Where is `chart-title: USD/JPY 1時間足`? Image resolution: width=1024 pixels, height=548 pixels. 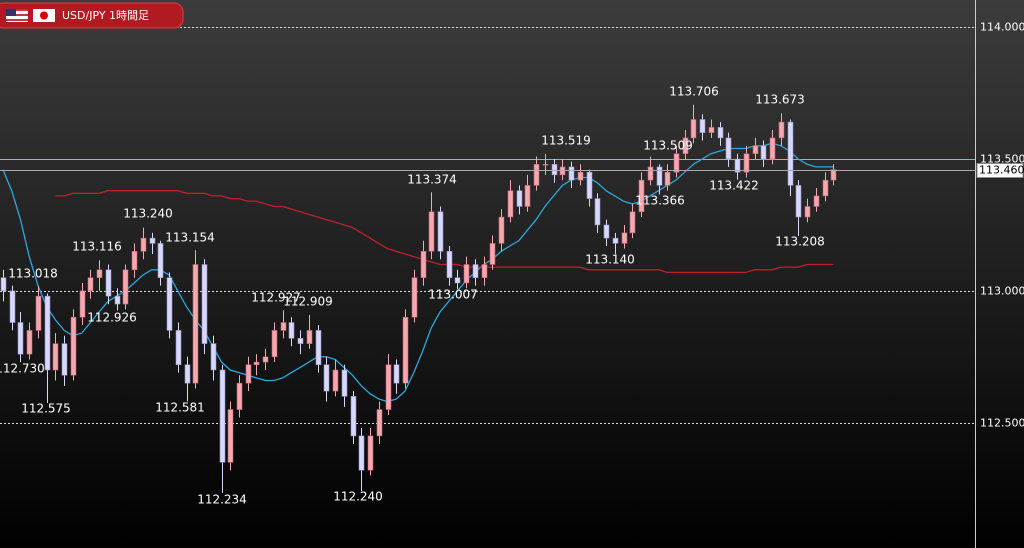 chart-title: USD/JPY 1時間足 is located at coordinates (105, 15).